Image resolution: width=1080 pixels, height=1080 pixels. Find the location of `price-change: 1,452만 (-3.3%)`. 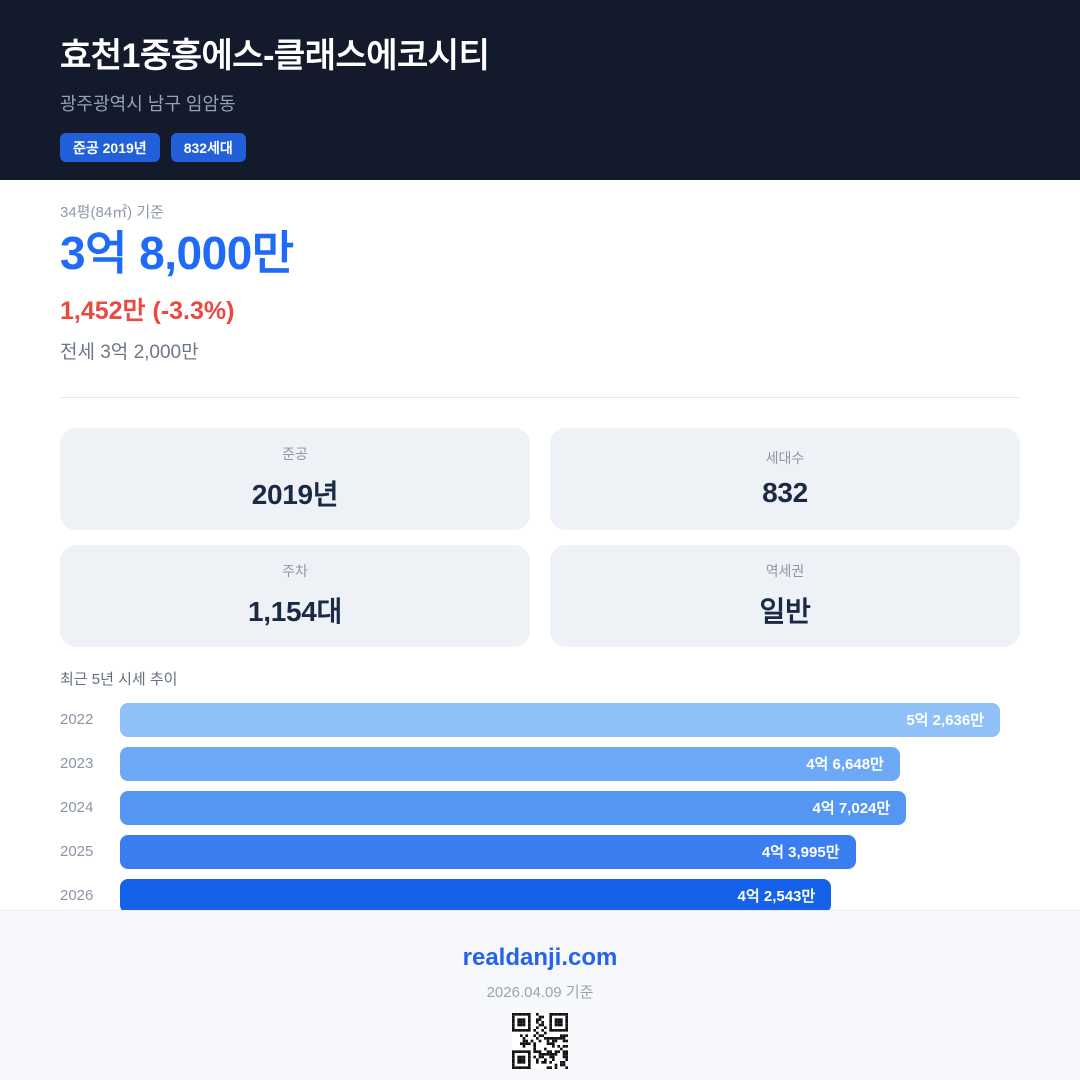

price-change: 1,452만 (-3.3%) is located at coordinates (147, 310).